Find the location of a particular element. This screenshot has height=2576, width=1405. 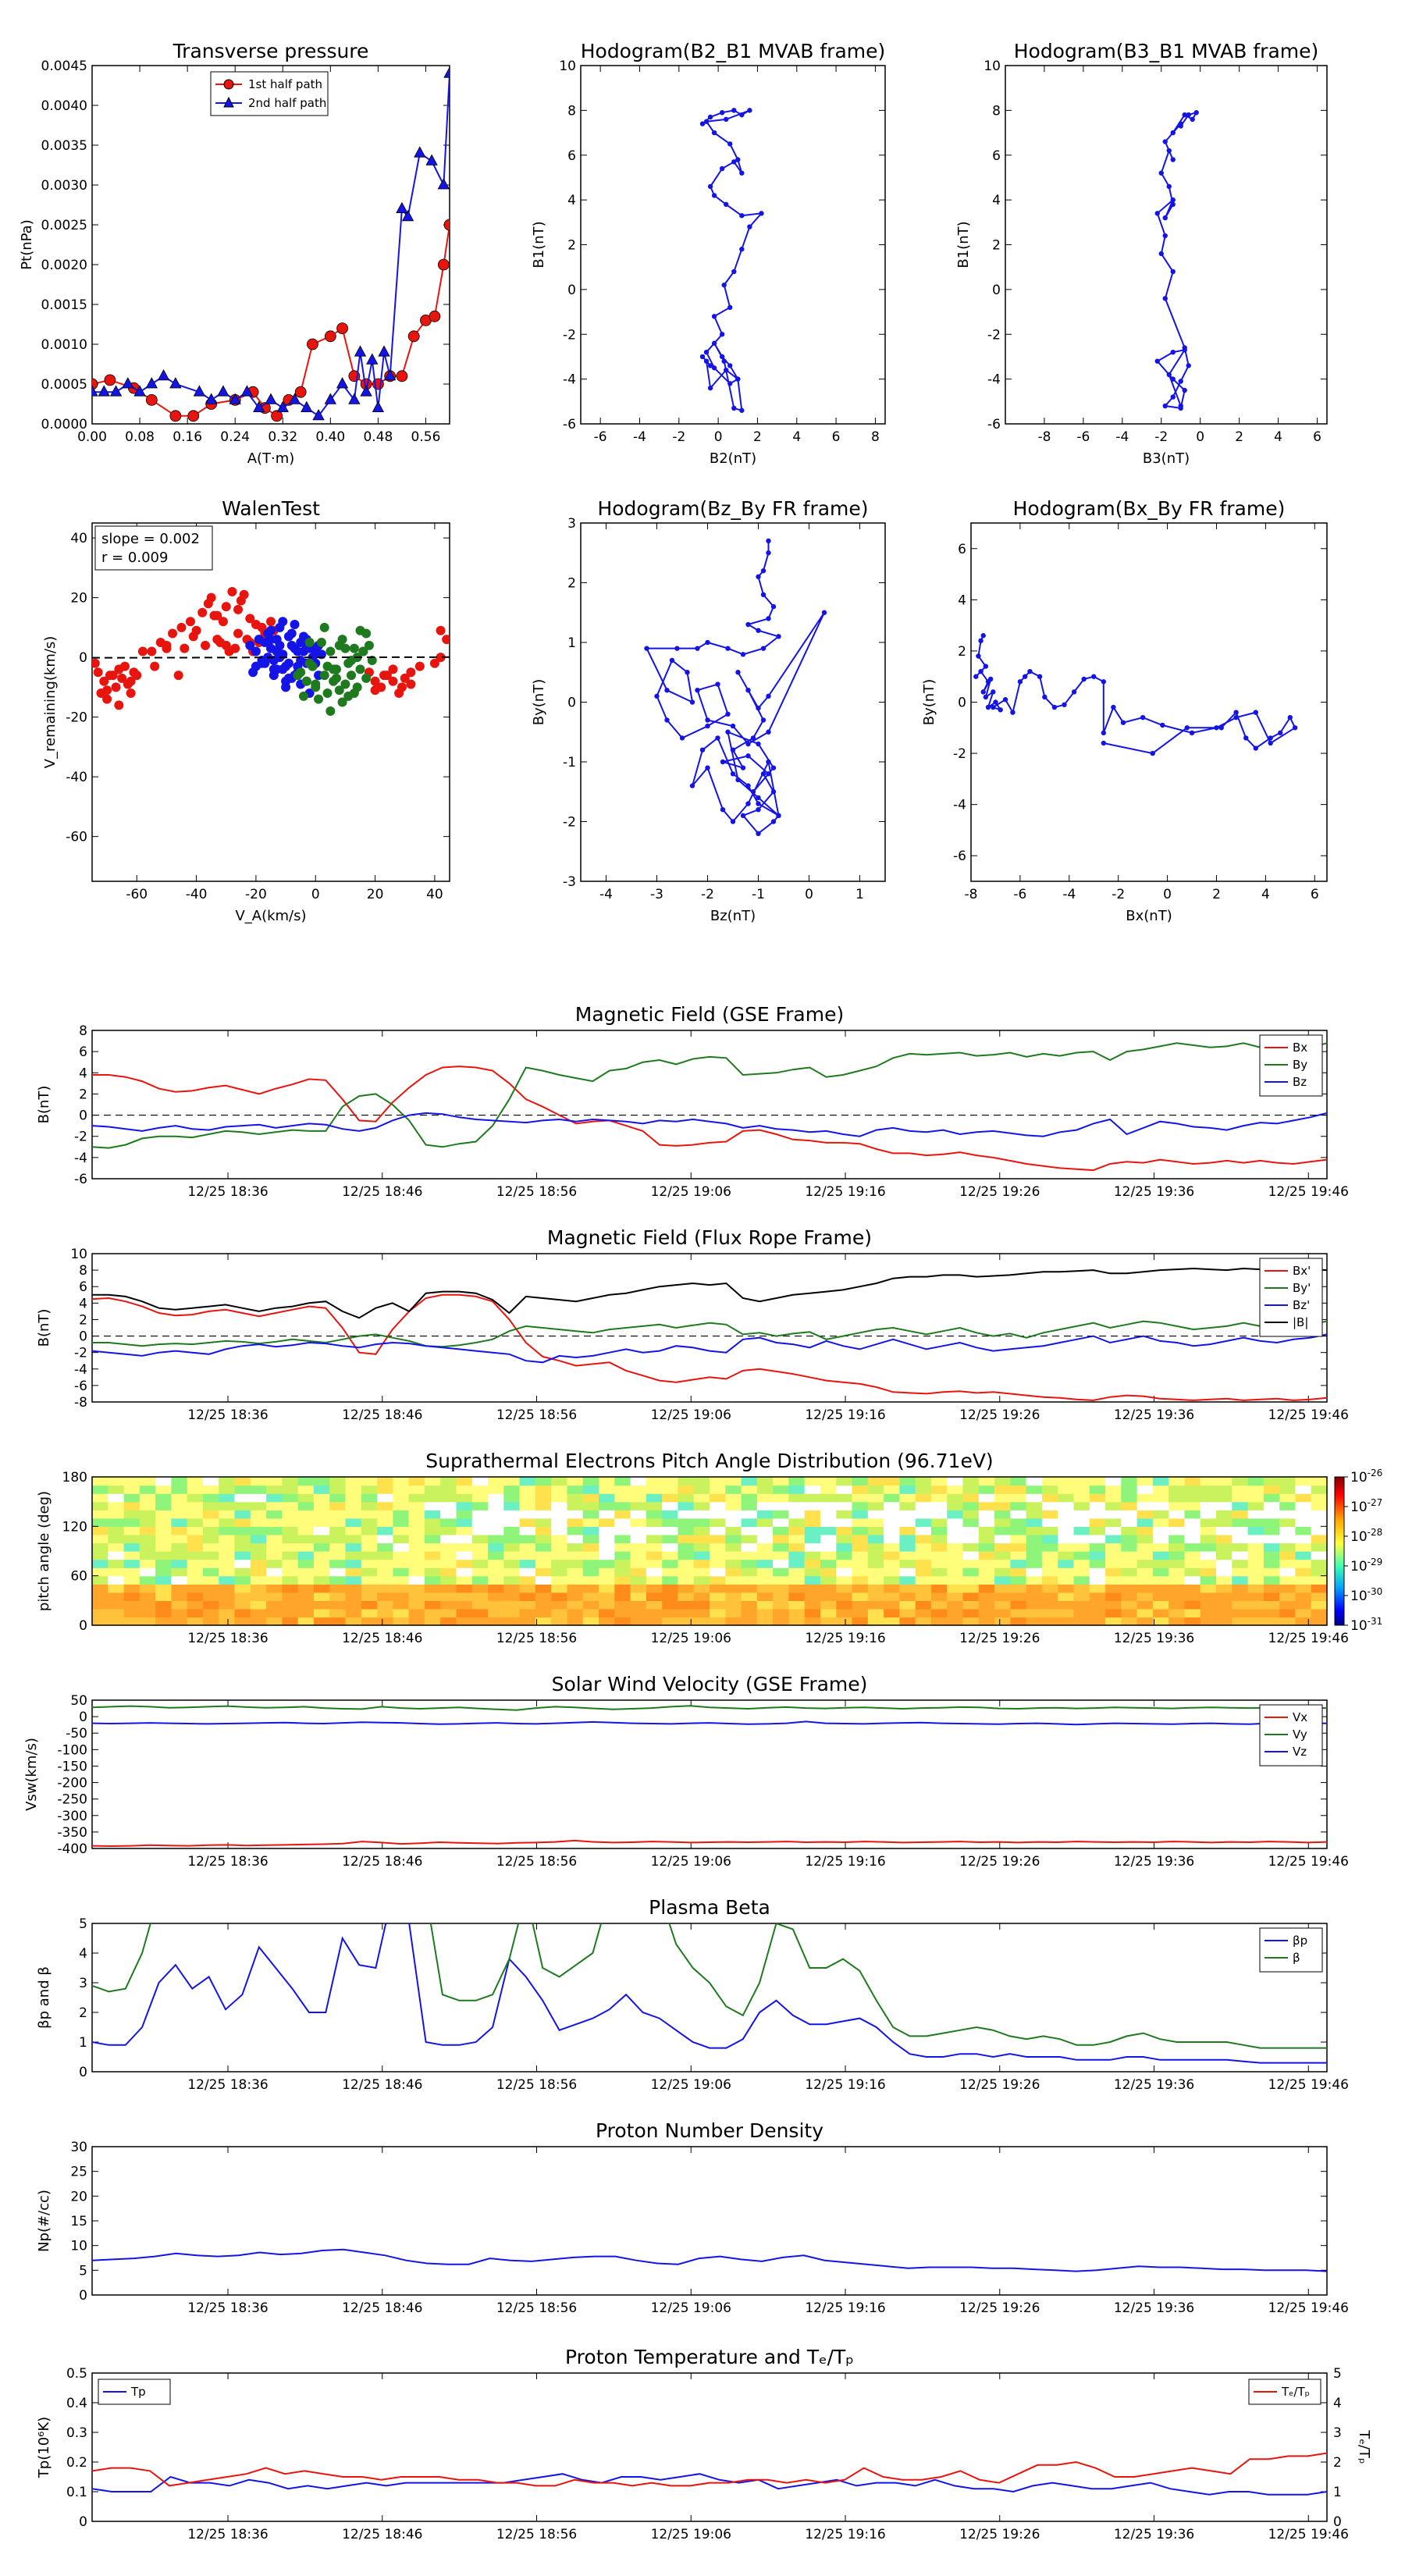

mag_gse-xtick-label: 12/25 18:46 is located at coordinates (382, 1192).